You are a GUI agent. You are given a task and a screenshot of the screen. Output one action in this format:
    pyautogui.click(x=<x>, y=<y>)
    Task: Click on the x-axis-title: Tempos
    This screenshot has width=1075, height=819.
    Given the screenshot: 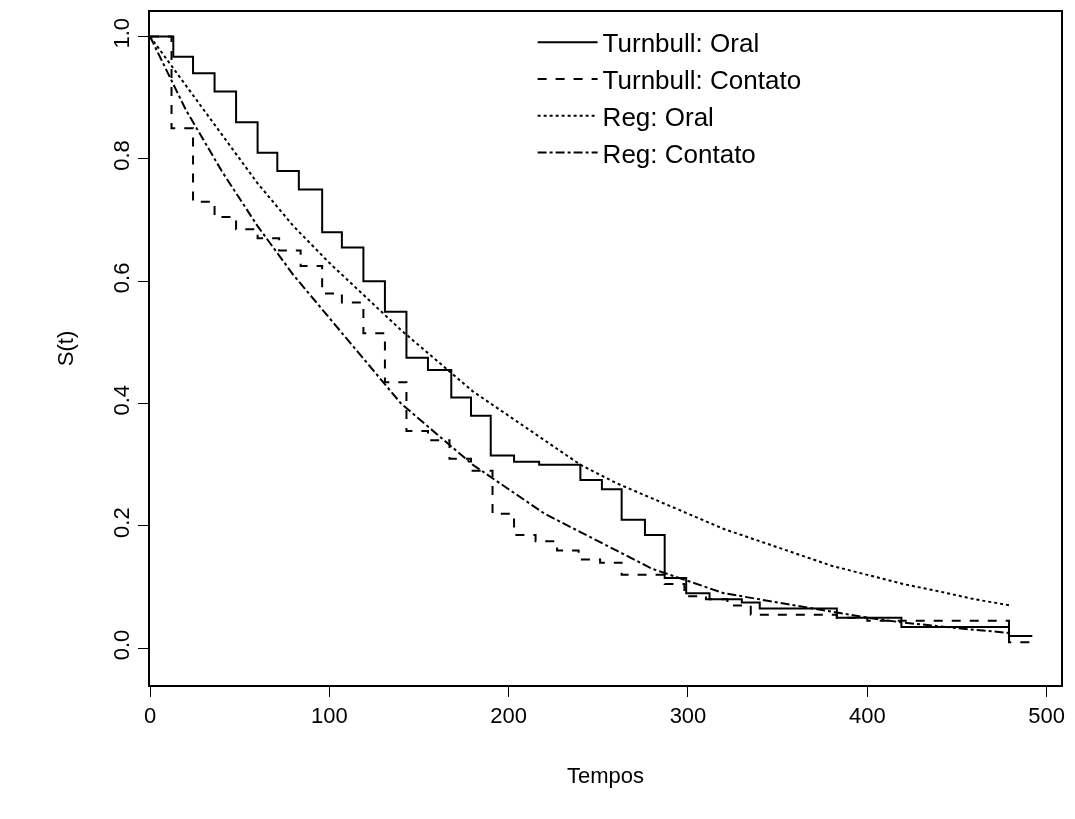 What is the action you would take?
    pyautogui.click(x=605, y=775)
    